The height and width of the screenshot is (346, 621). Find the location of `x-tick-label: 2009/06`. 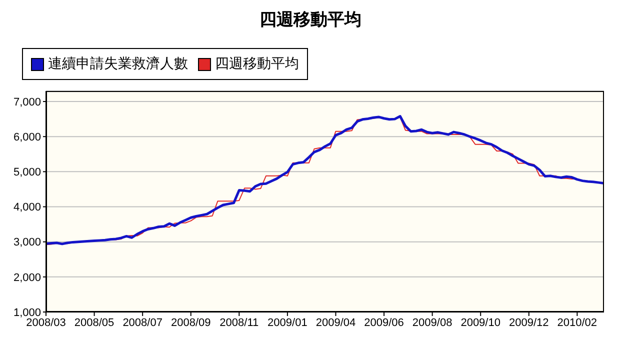

x-tick-label: 2009/06 is located at coordinates (384, 322).